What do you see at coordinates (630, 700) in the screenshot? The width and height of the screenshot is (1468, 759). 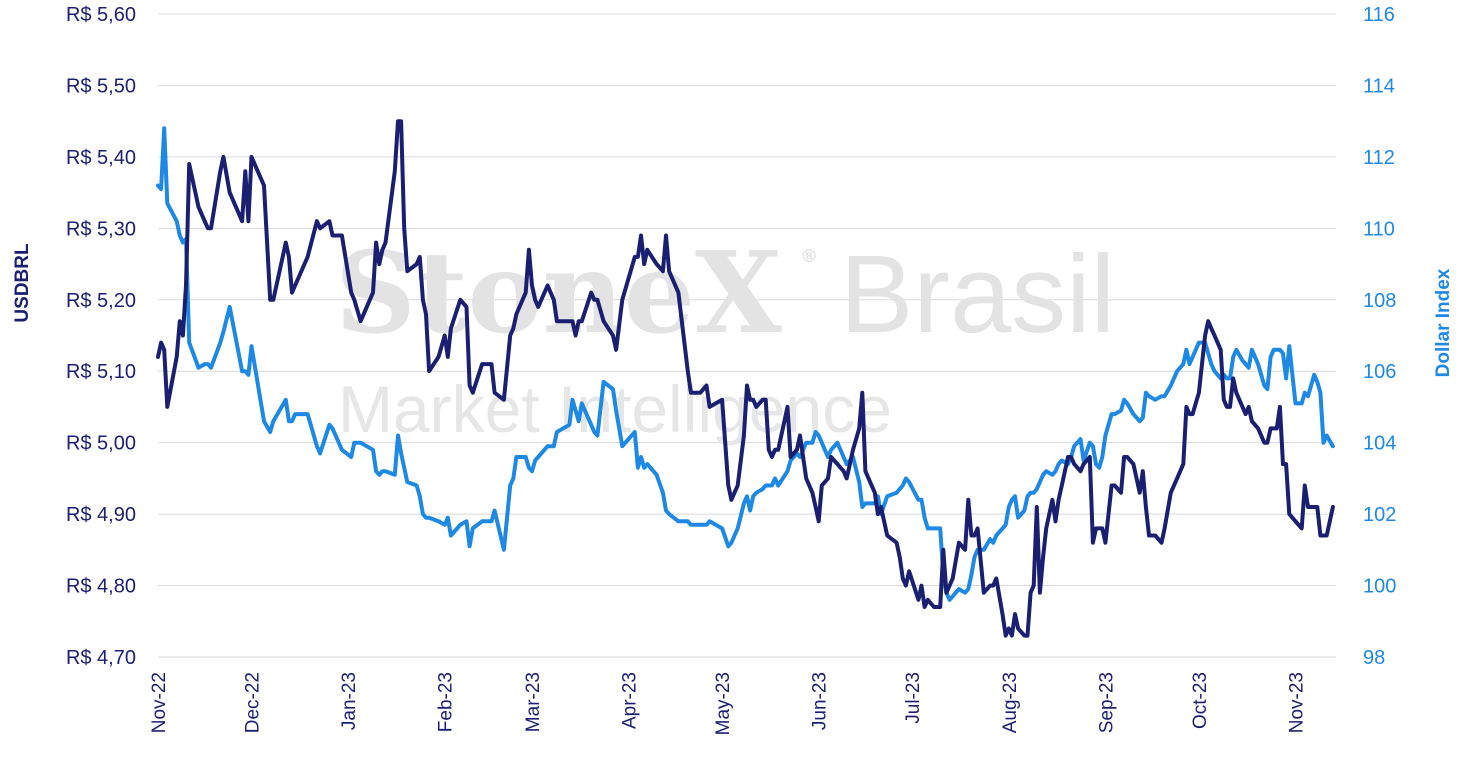 I see `x-tick-label: Apr-23` at bounding box center [630, 700].